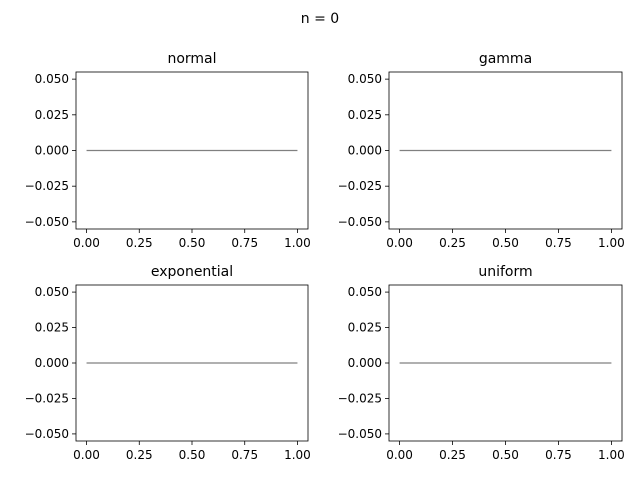 The height and width of the screenshot is (480, 640). I want to click on figure-suptitle: n = 0, so click(320, 19).